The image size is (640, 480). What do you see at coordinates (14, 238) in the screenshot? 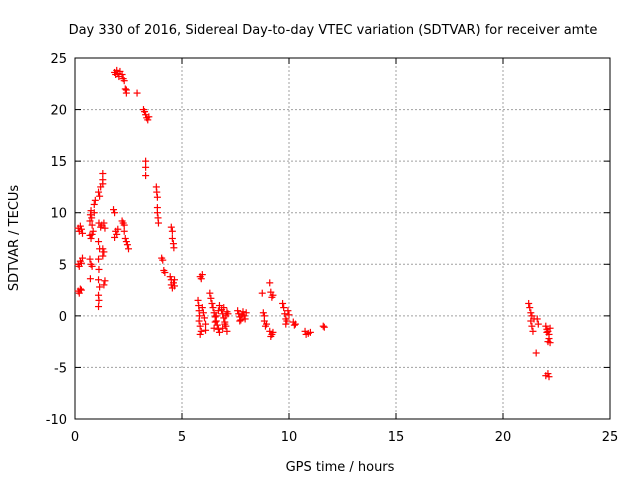
I see `y-axis-label: SDTVAR / TECUs` at bounding box center [14, 238].